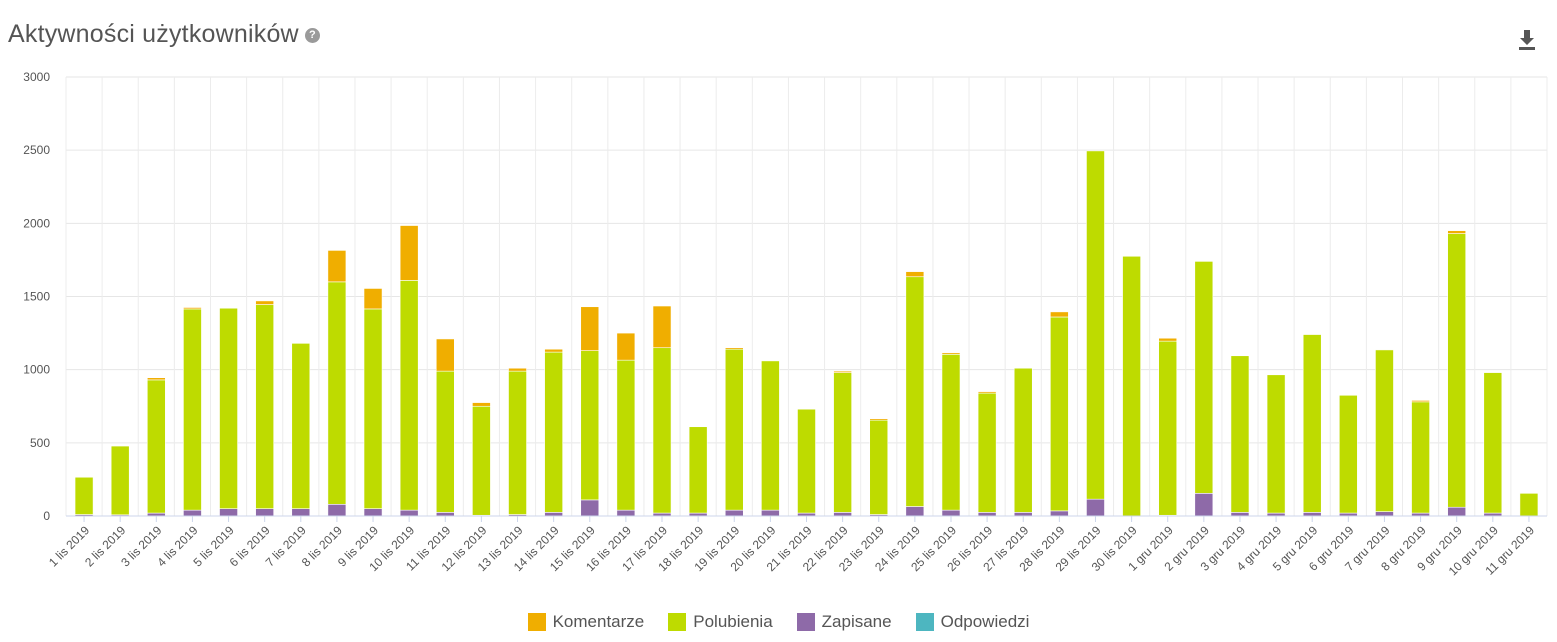  What do you see at coordinates (36, 297) in the screenshot?
I see `y-tick-label: 1500` at bounding box center [36, 297].